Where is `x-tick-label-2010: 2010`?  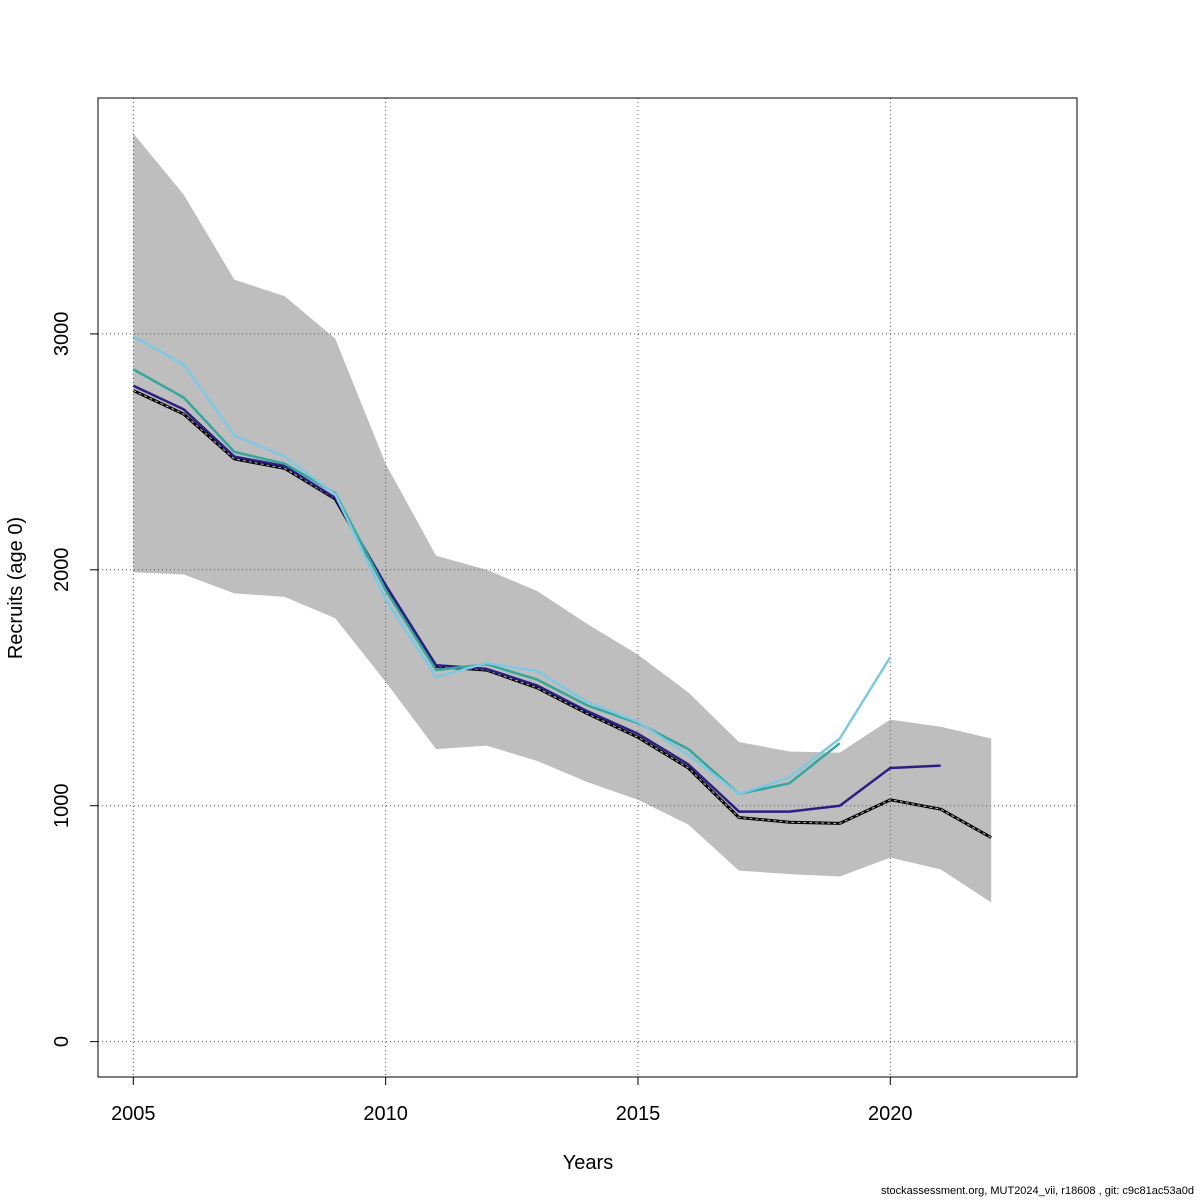
x-tick-label-2010: 2010 is located at coordinates (385, 1114).